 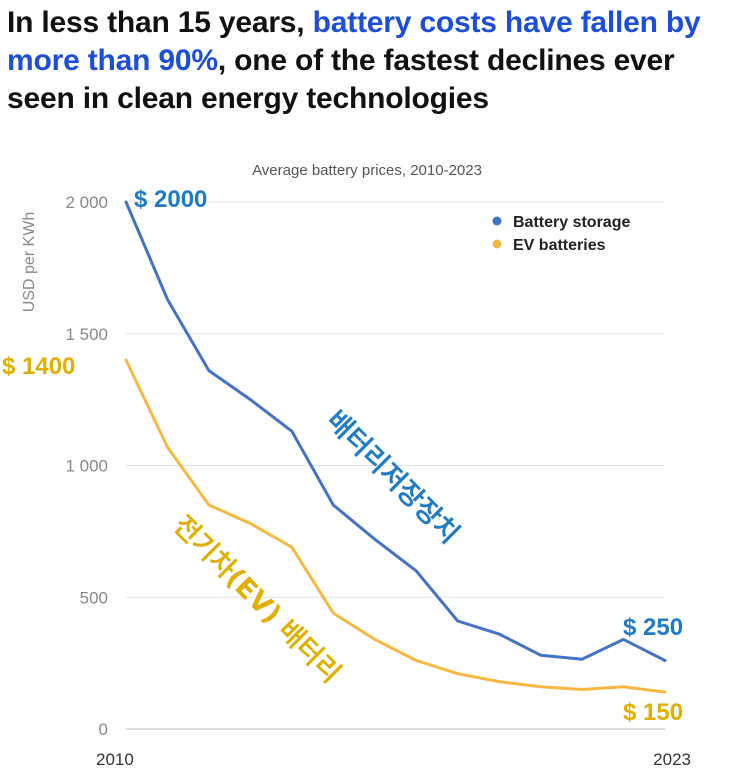 What do you see at coordinates (559, 245) in the screenshot?
I see `legend-label-ev: EV batteries` at bounding box center [559, 245].